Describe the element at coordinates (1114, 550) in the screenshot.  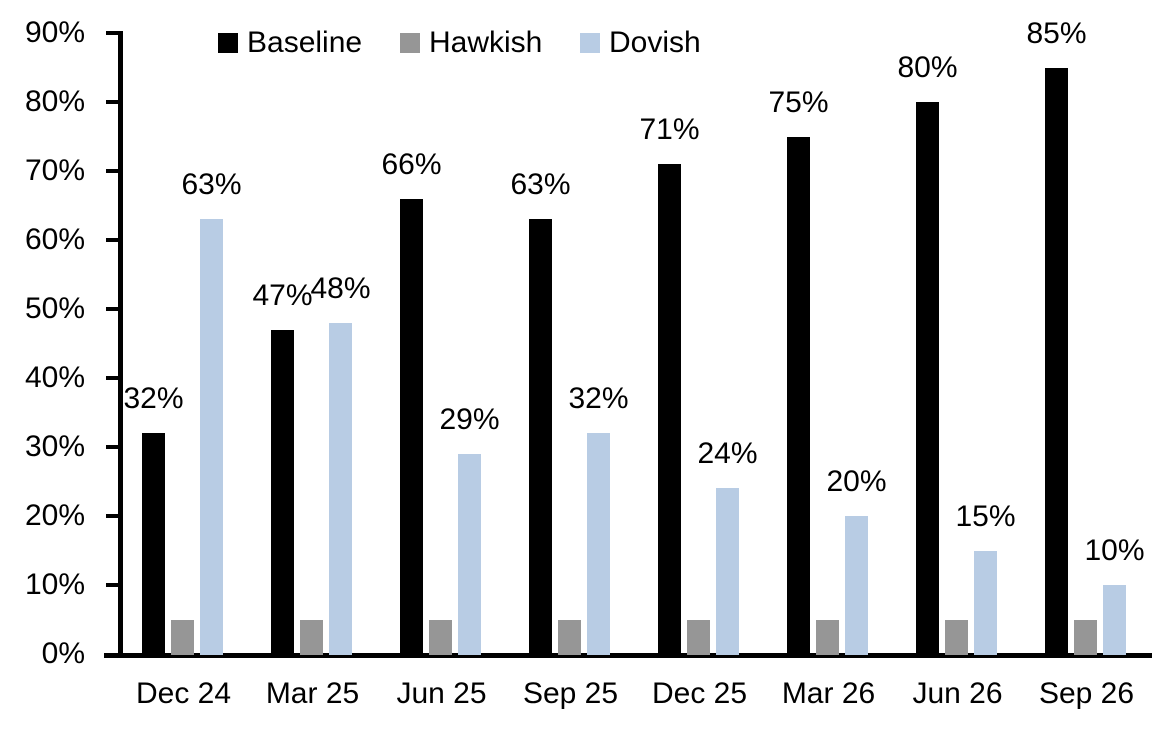
I see `data-label-dovish-sep-26: 10%` at that location.